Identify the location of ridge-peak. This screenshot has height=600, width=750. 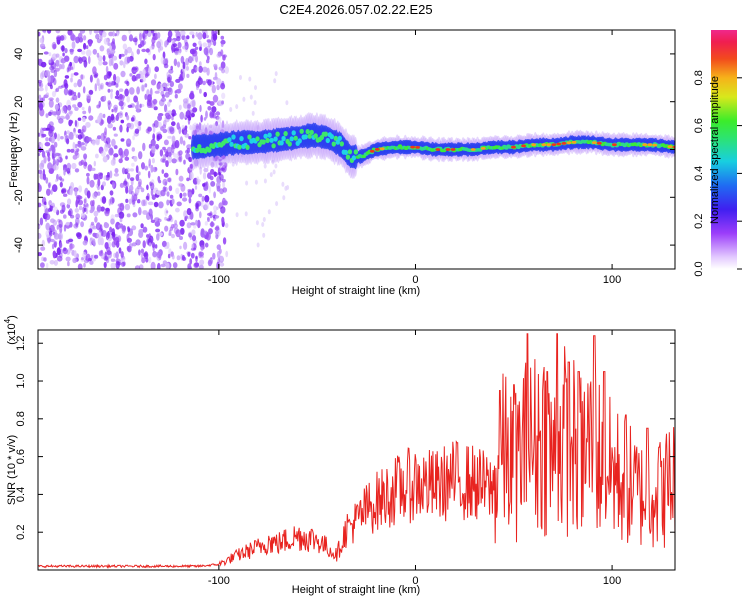
(574, 142).